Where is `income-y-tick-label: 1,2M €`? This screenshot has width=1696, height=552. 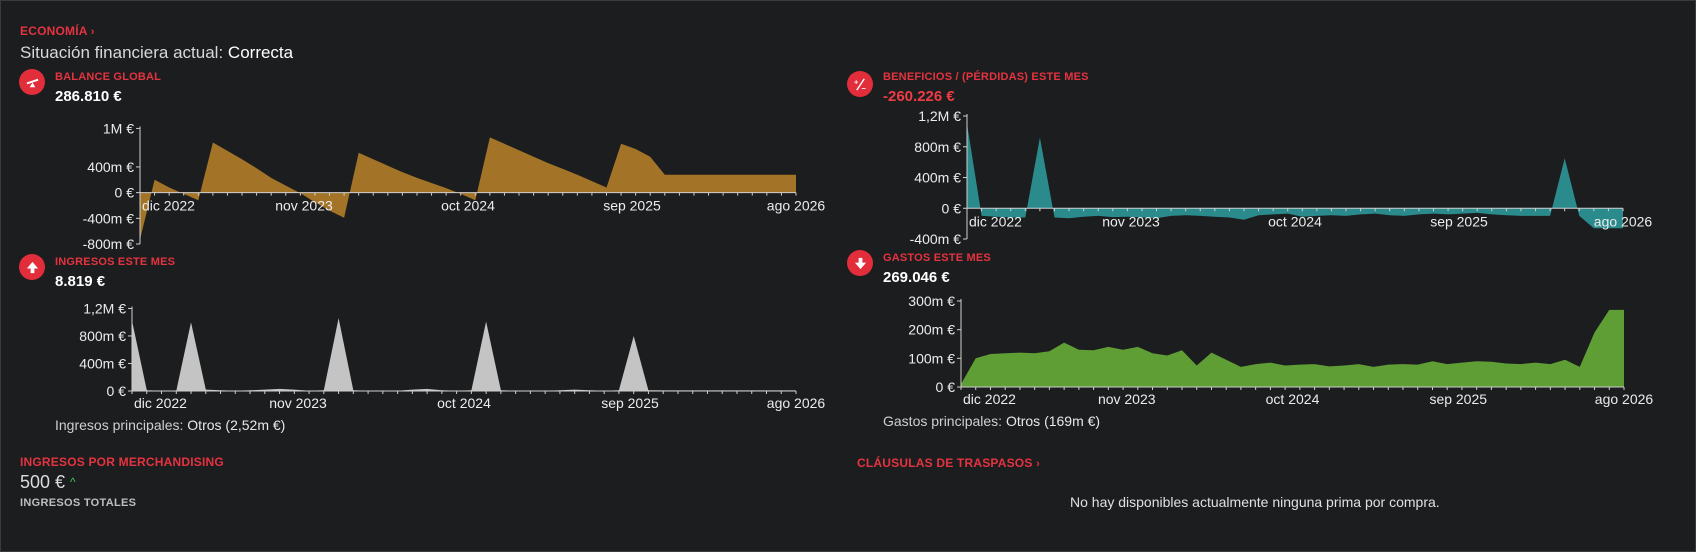
income-y-tick-label: 1,2M € is located at coordinates (104, 308).